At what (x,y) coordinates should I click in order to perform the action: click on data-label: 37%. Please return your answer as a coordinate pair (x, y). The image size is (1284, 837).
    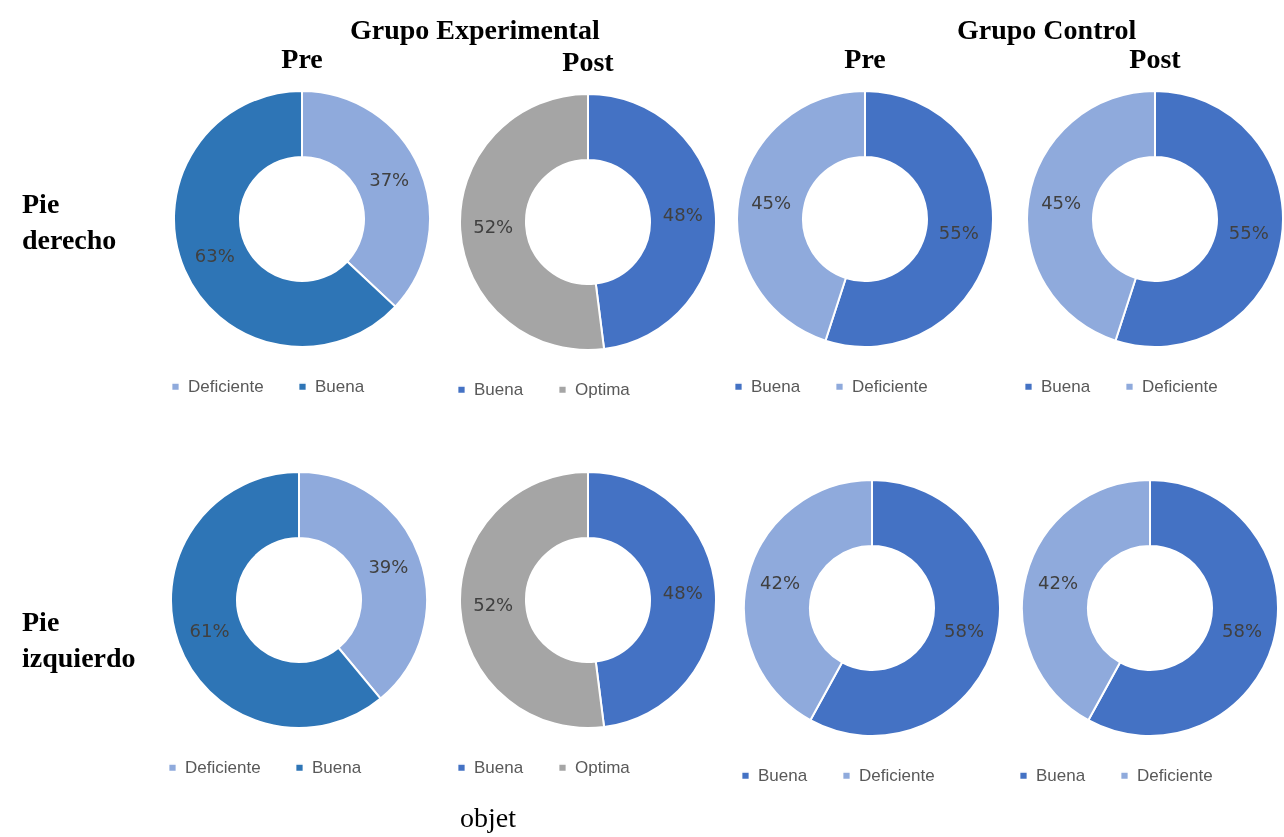
    Looking at the image, I should click on (389, 180).